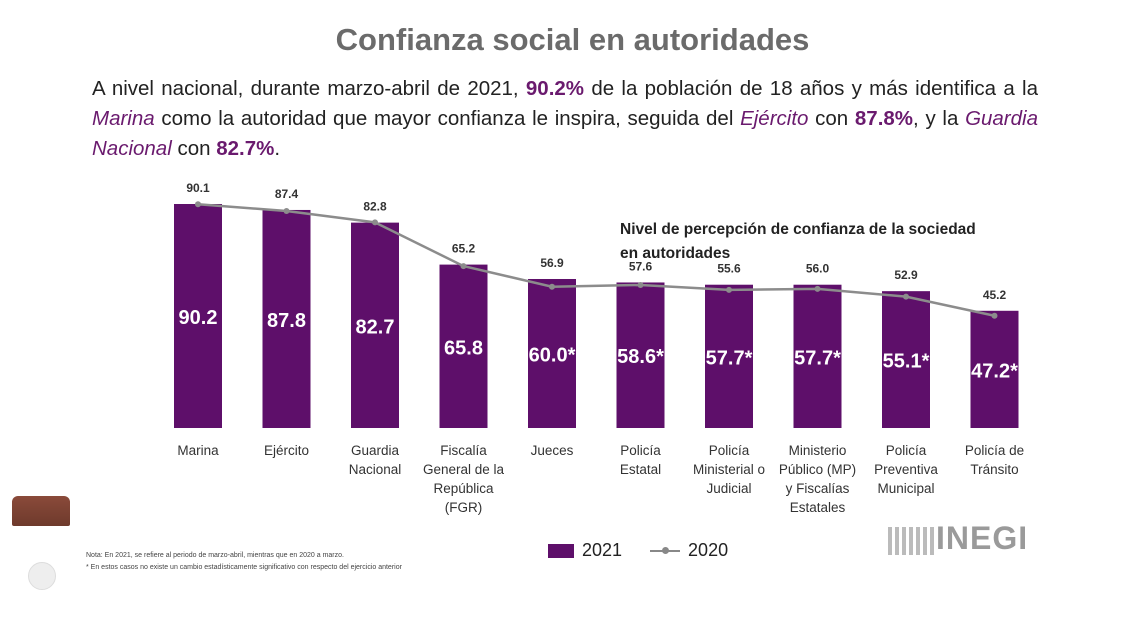 The width and height of the screenshot is (1145, 620). Describe the element at coordinates (906, 275) in the screenshot. I see `line-label-2020: 52.9` at that location.